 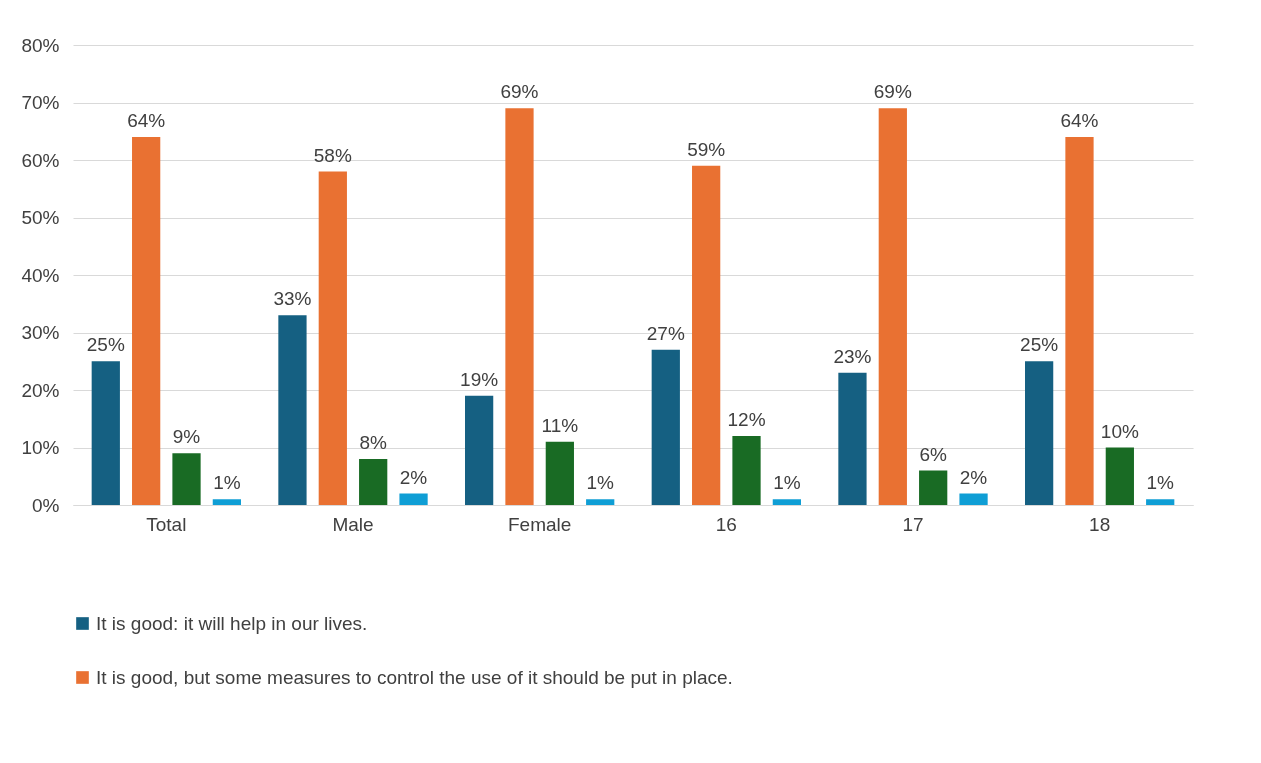 What do you see at coordinates (292, 299) in the screenshot?
I see `data-label: 33%` at bounding box center [292, 299].